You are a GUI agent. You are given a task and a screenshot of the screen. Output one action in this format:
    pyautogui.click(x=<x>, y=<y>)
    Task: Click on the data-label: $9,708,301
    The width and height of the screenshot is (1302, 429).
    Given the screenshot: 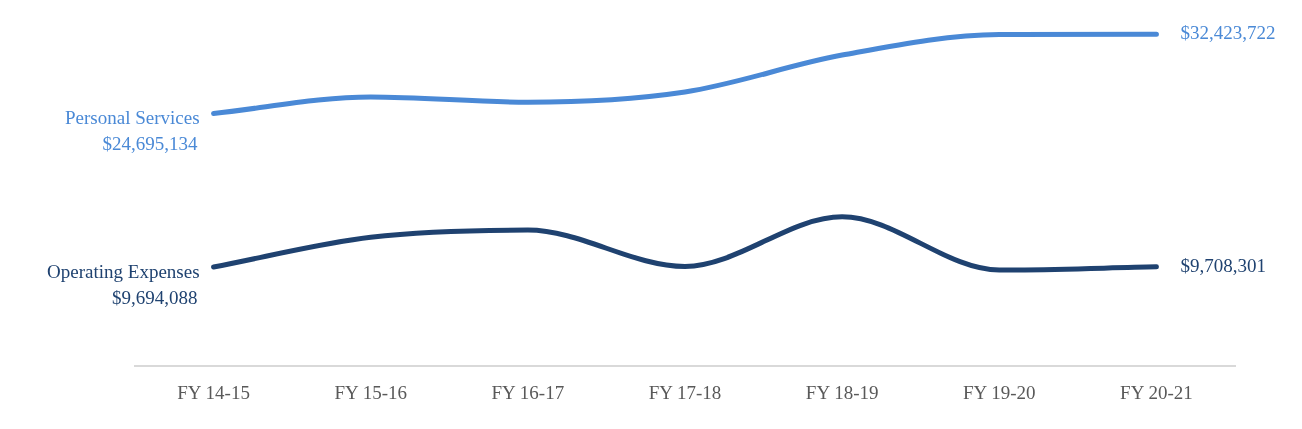 What is the action you would take?
    pyautogui.click(x=1223, y=265)
    